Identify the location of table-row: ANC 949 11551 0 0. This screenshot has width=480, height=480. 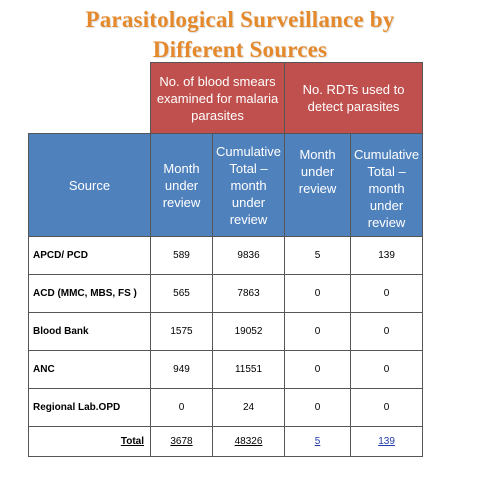
(226, 369).